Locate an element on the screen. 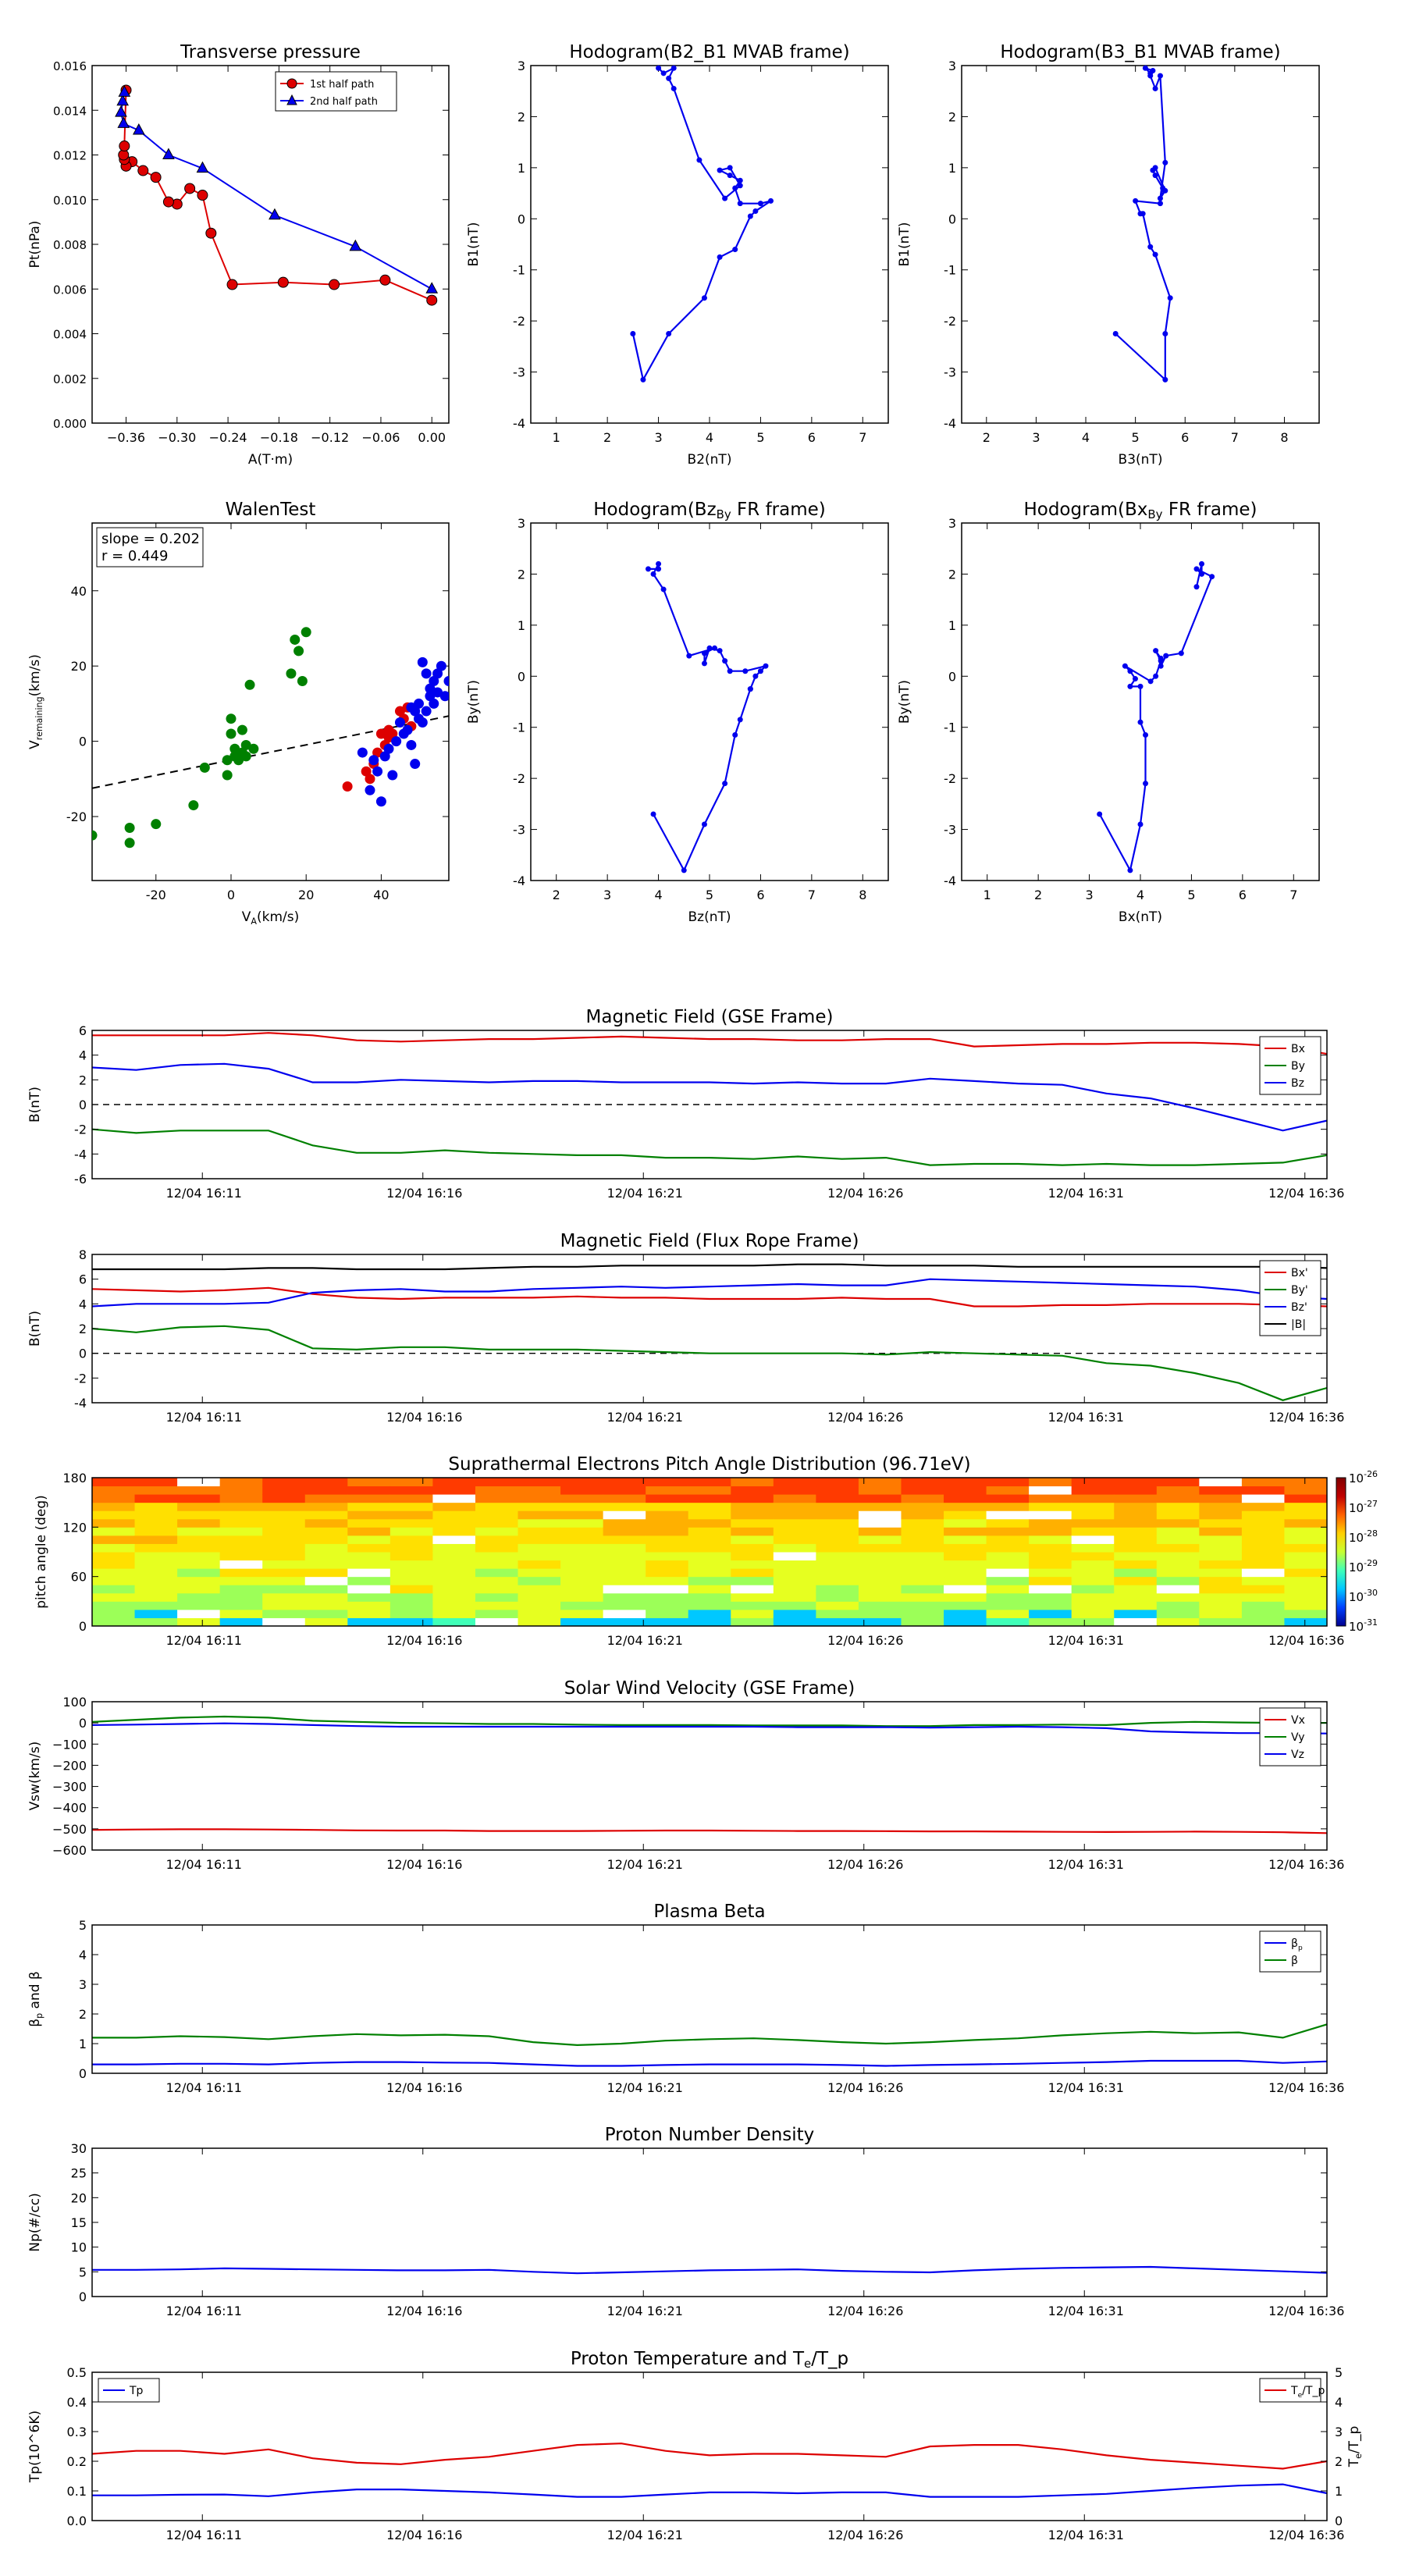  y-tick-label: 3 is located at coordinates (952, 523).